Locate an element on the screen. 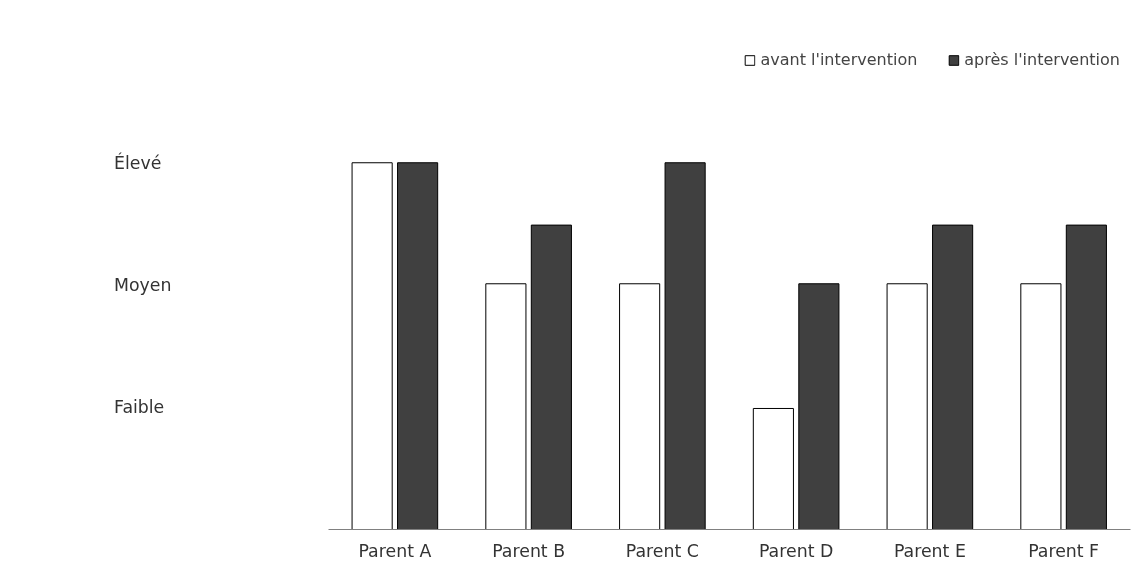 The image size is (1147, 581). x-tick-label: Parent B is located at coordinates (529, 550).